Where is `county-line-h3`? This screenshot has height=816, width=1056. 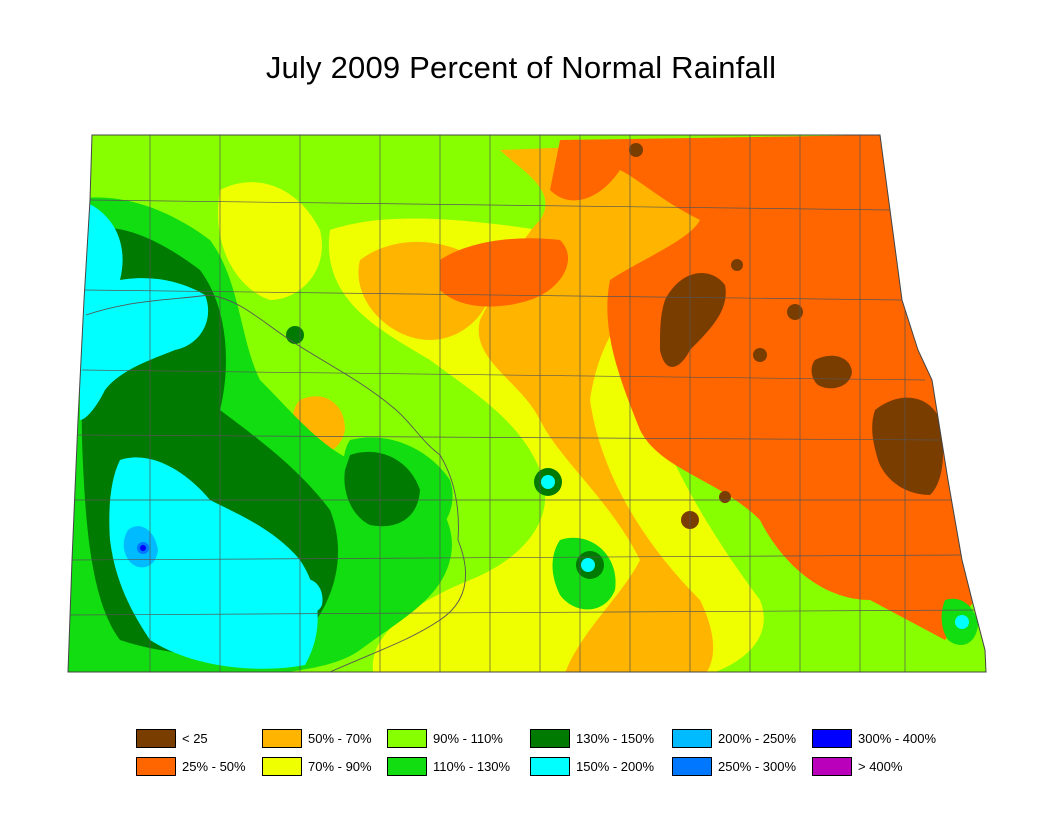
county-line-h3 is located at coordinates (503, 375).